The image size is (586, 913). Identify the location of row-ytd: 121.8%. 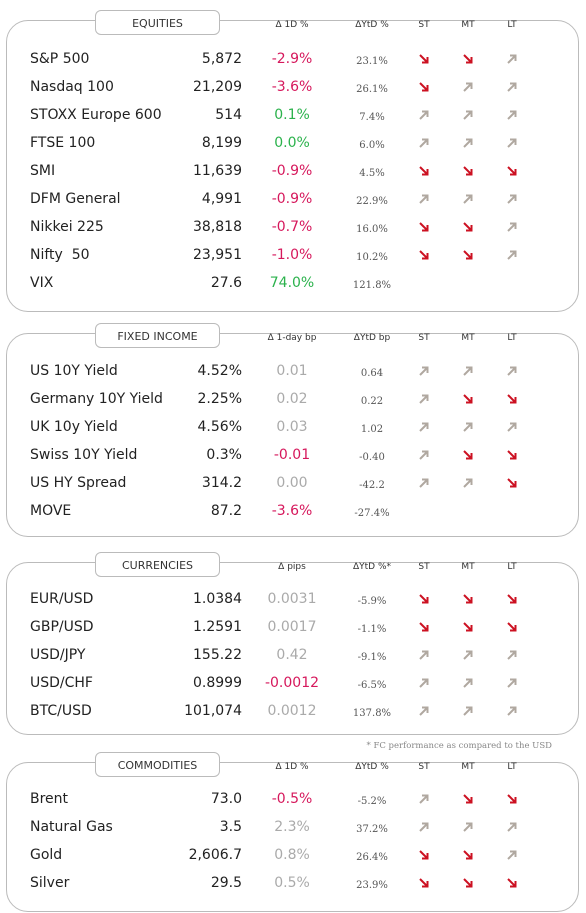
(372, 285).